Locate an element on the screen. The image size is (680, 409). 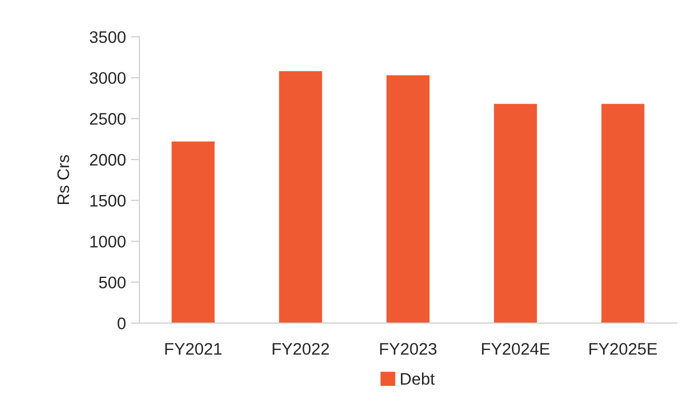
x-tick-label: FY2022 is located at coordinates (300, 348).